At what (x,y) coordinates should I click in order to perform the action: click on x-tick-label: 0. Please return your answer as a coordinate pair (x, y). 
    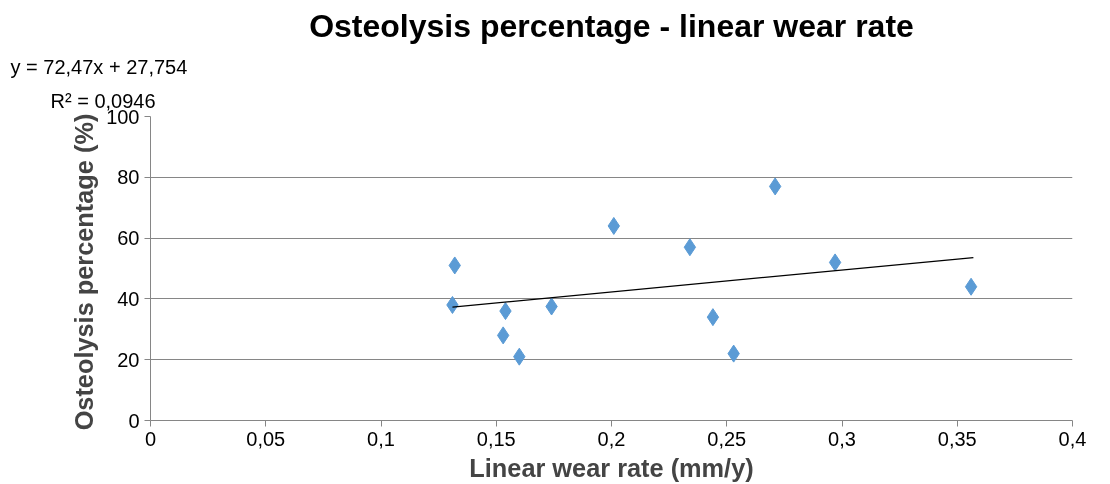
    Looking at the image, I should click on (150, 438).